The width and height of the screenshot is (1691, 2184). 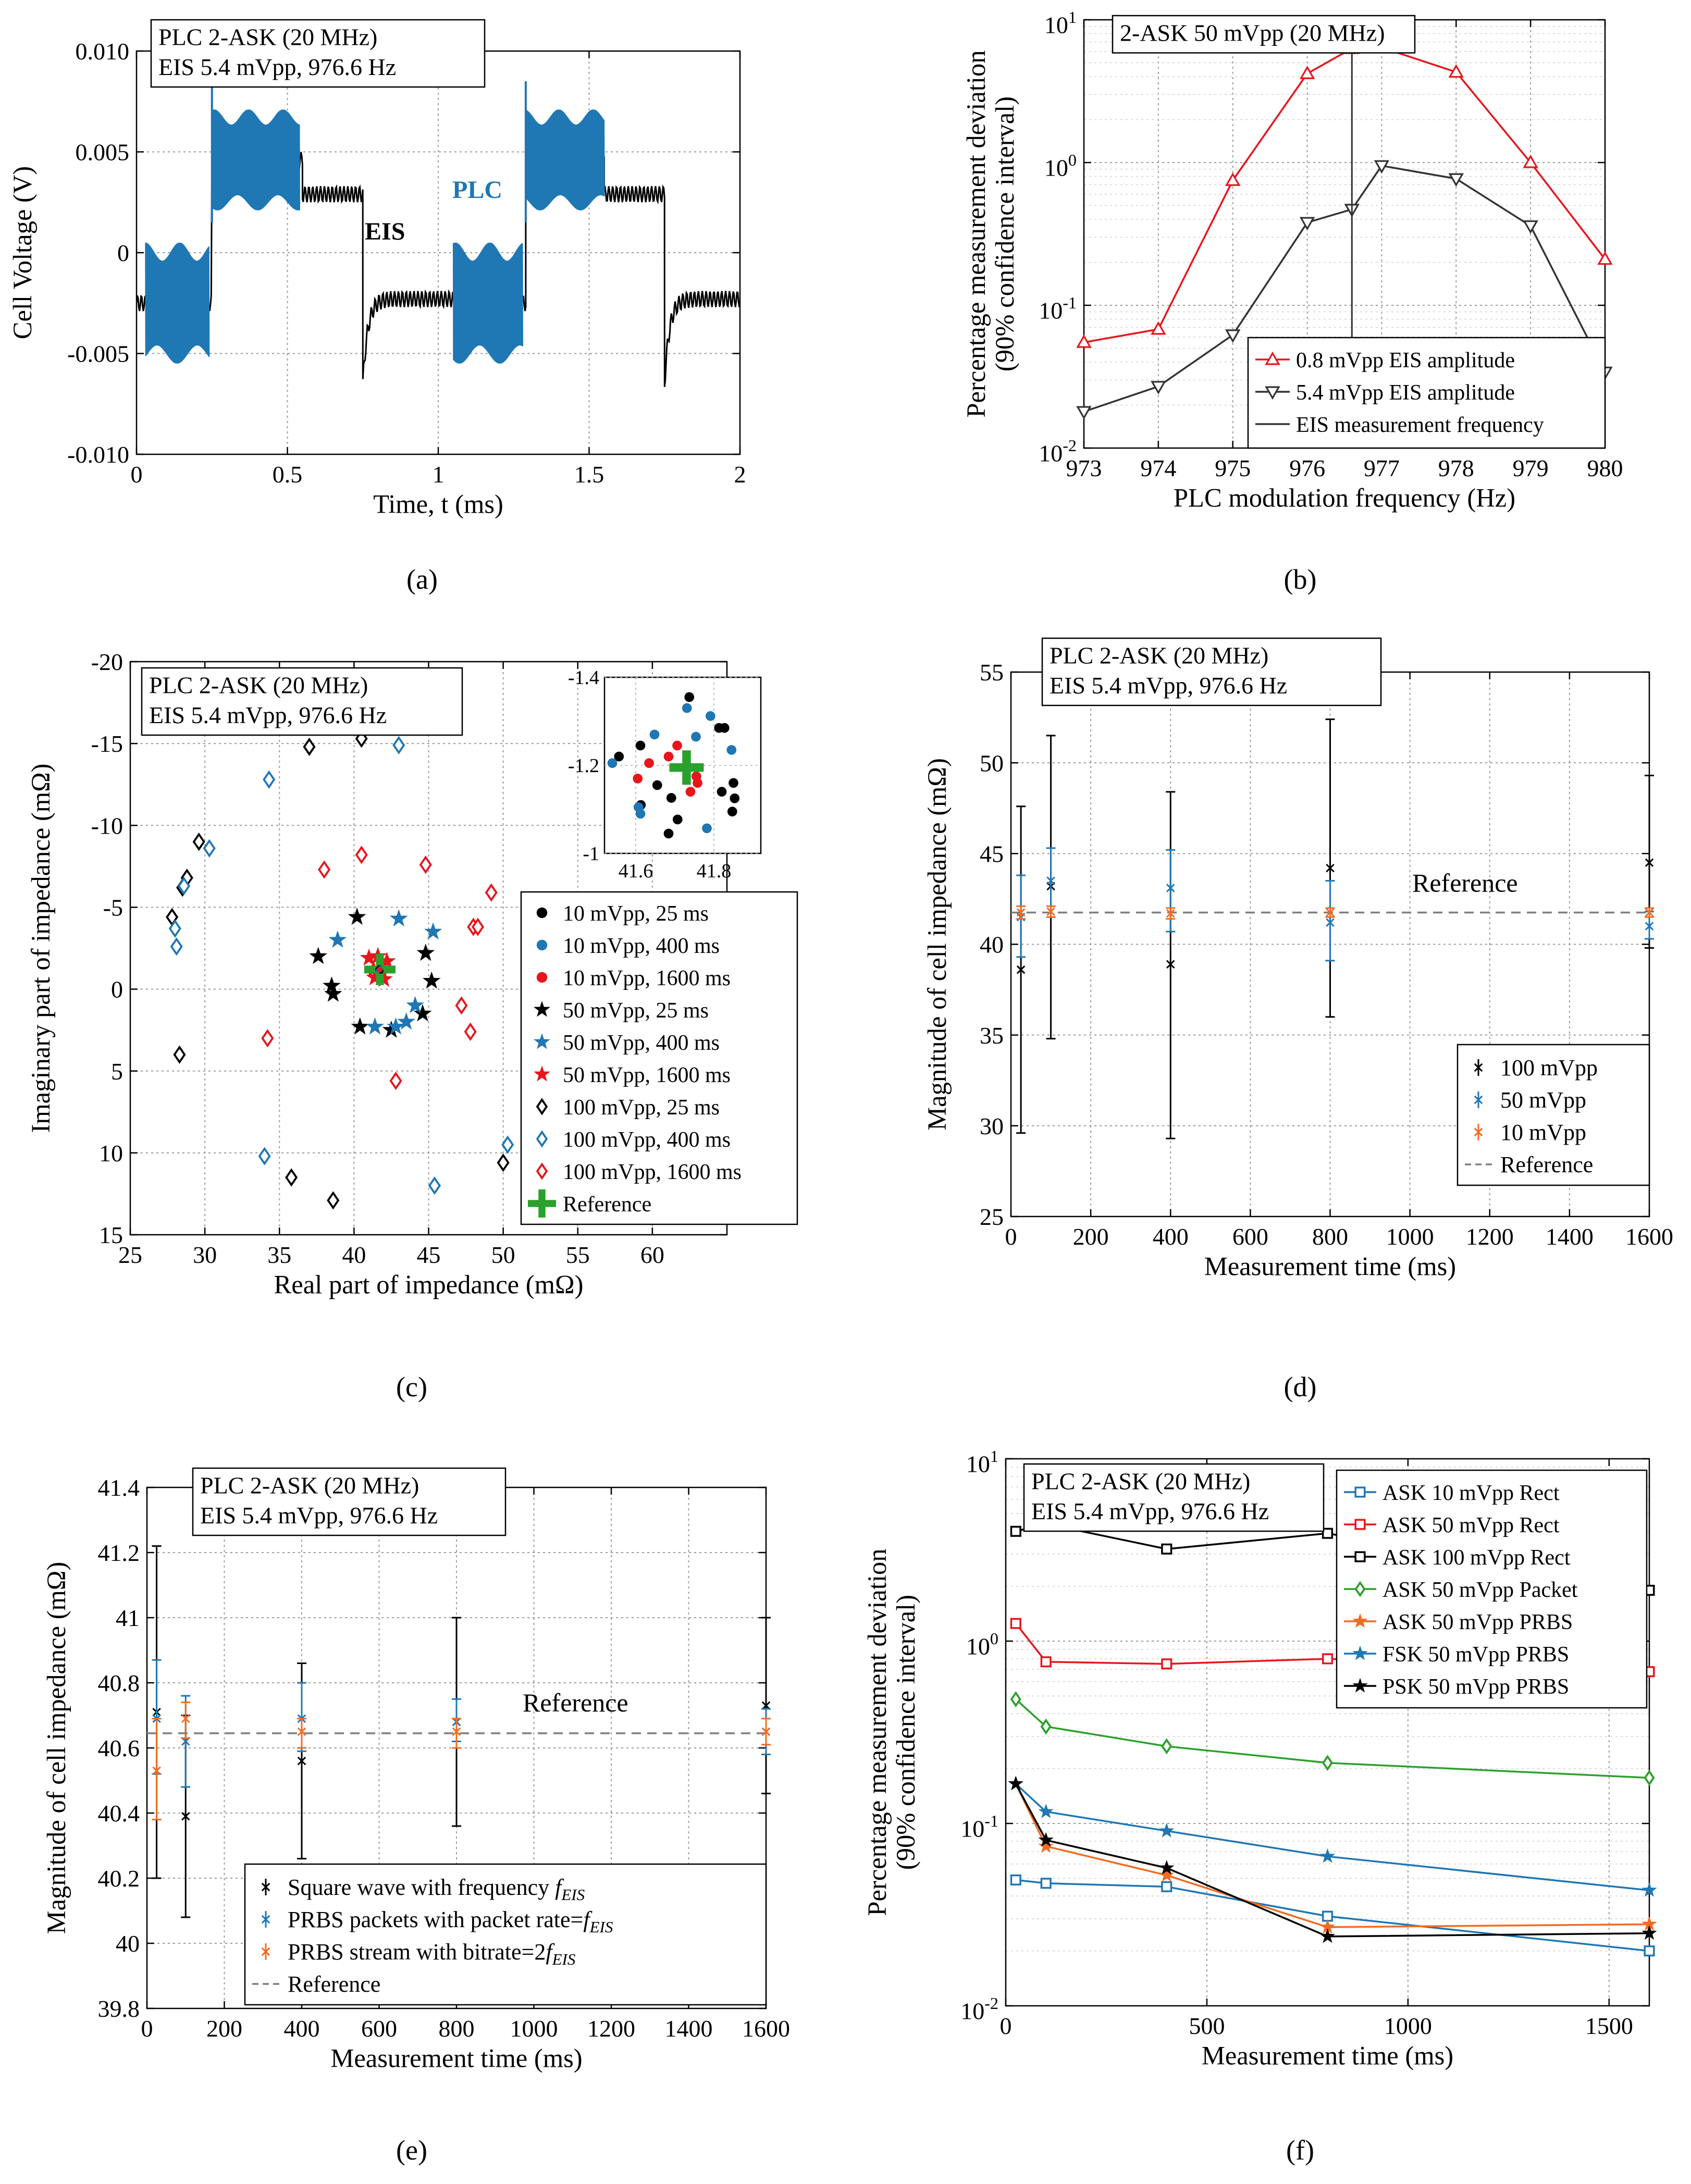 What do you see at coordinates (111, 1235) in the screenshot?
I see `y-tick-label: 15` at bounding box center [111, 1235].